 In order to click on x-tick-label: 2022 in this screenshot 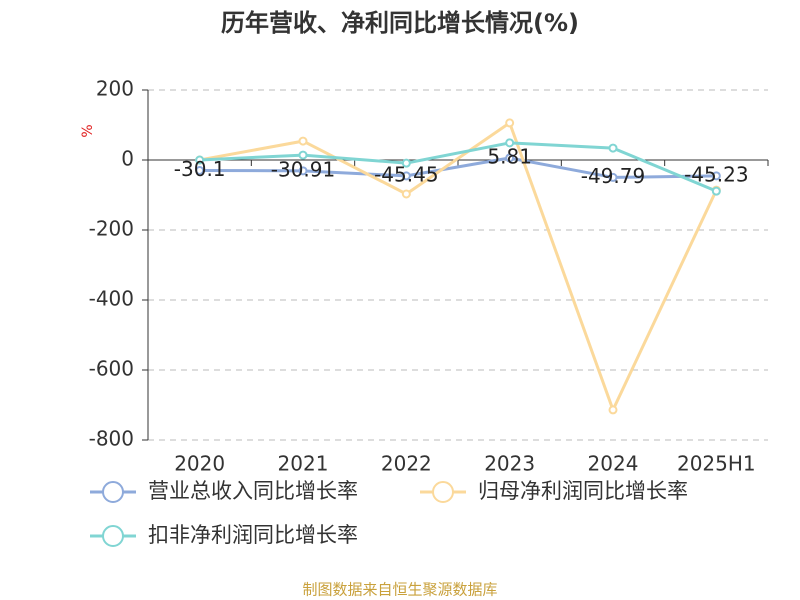, I will do `click(406, 464)`.